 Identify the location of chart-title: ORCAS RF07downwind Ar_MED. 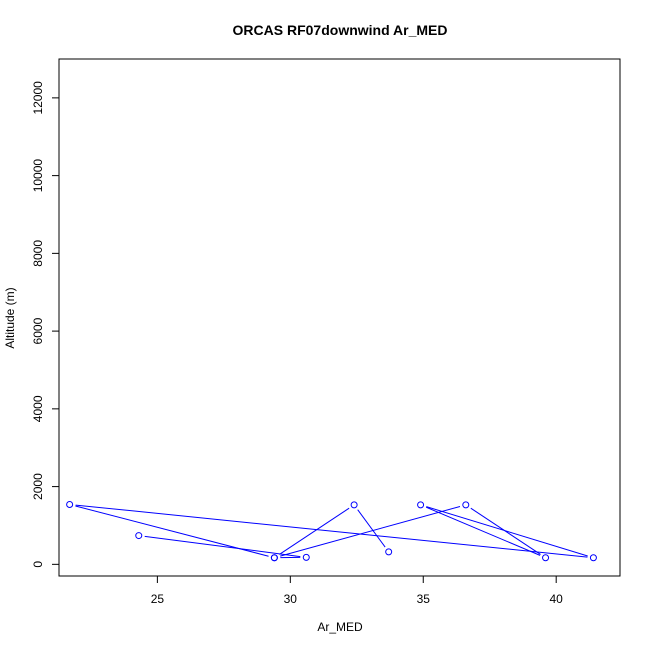
(340, 30).